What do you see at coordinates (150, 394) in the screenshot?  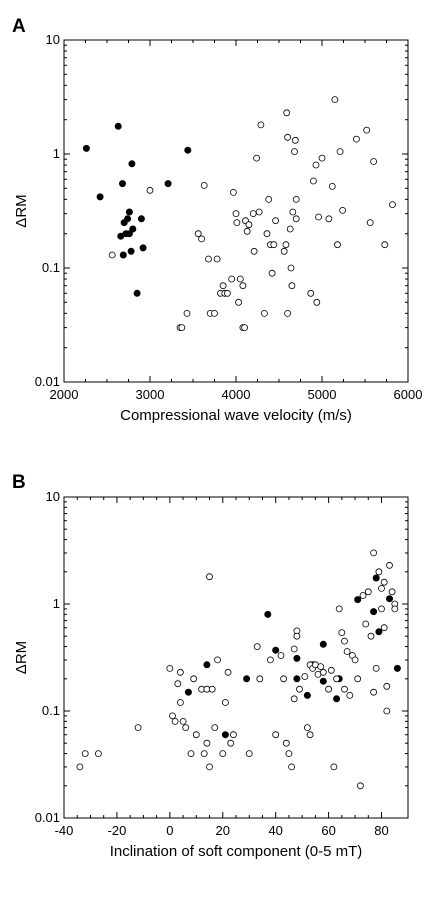 I see `x-tick-label: 3000` at bounding box center [150, 394].